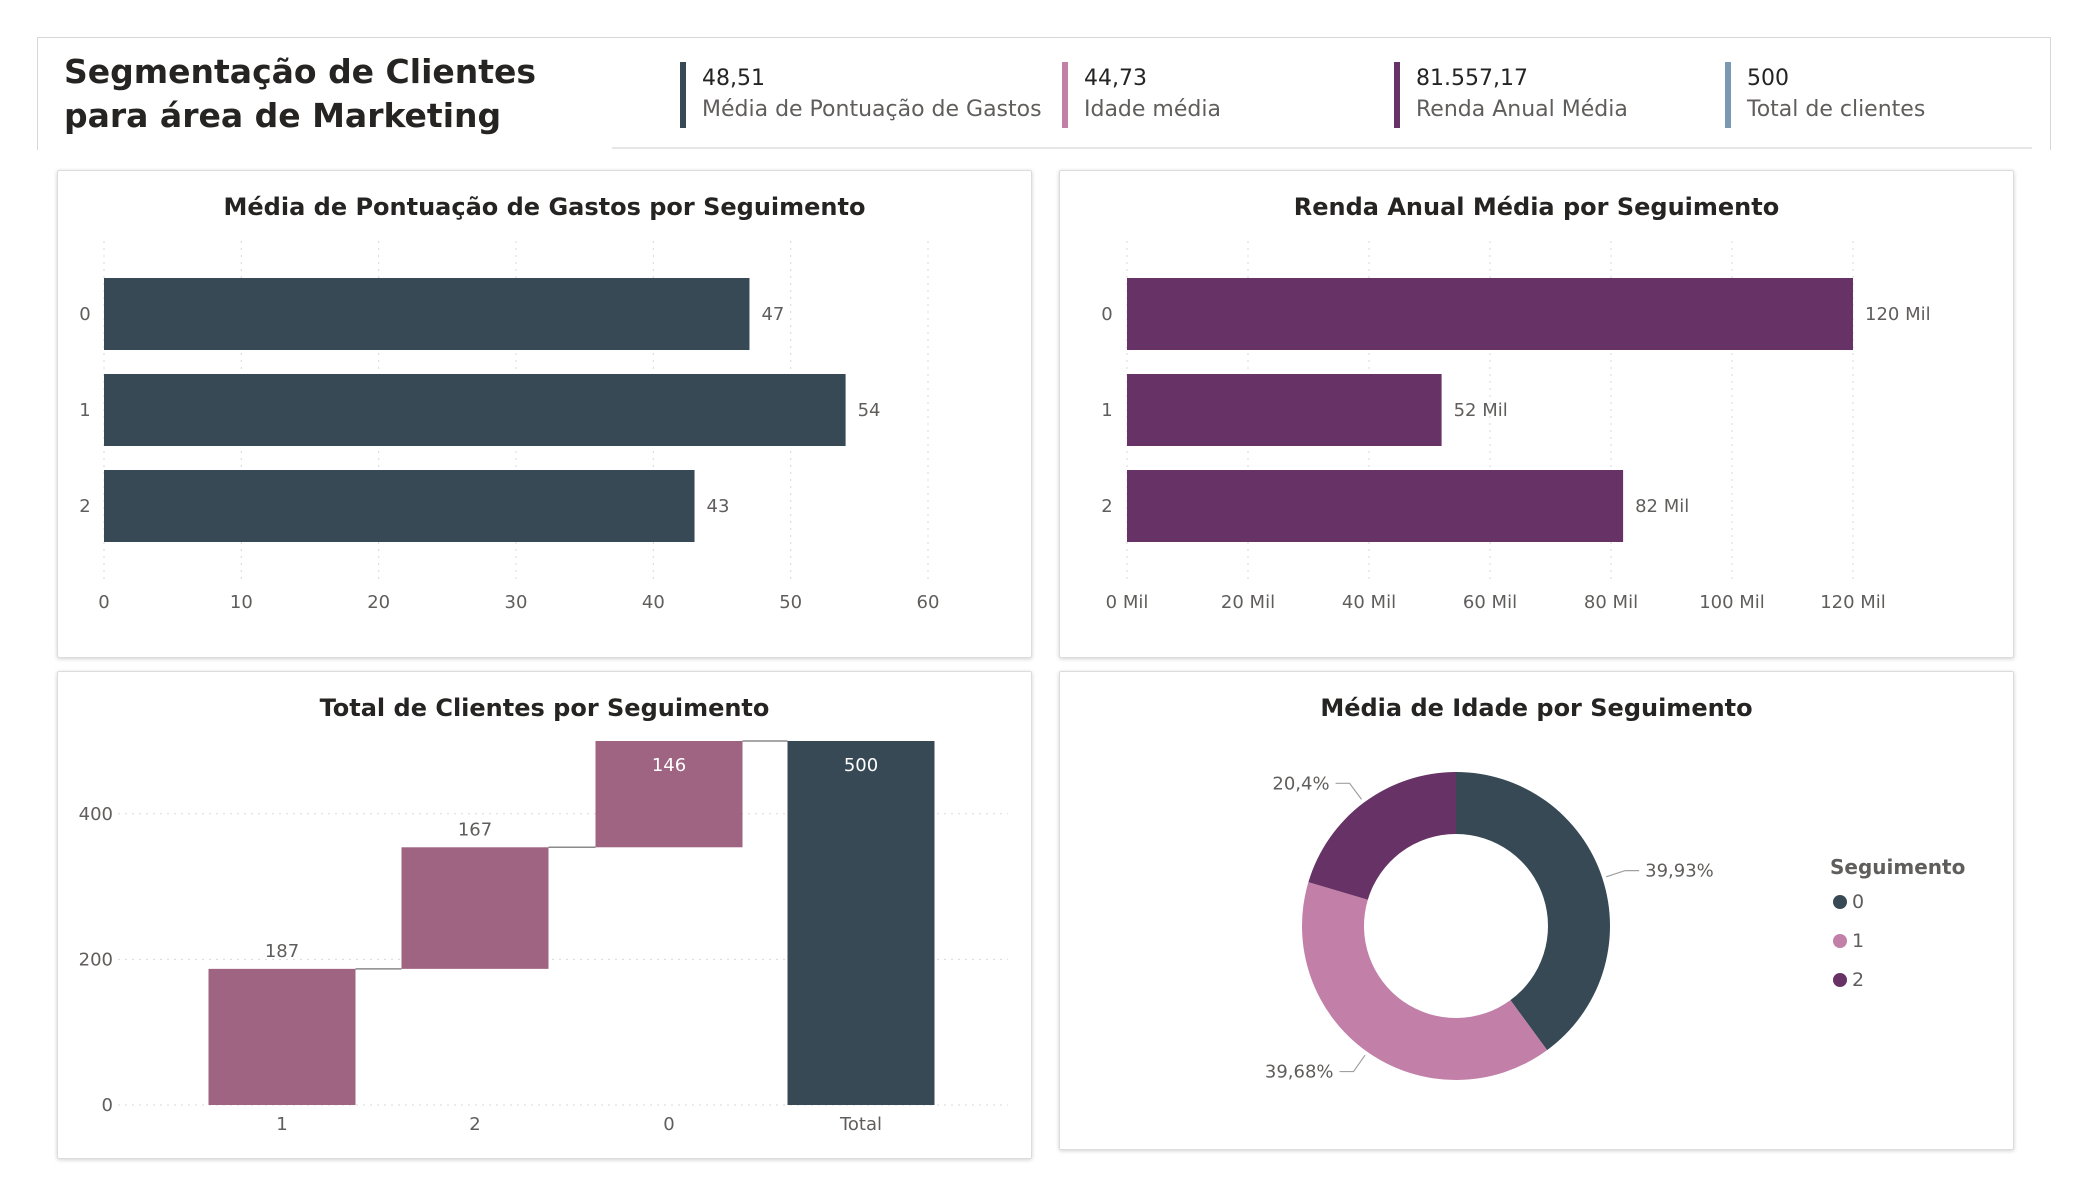 This screenshot has height=1200, width=2075. What do you see at coordinates (544, 708) in the screenshot?
I see `chart-title: Total de Clientes por Seguimento` at bounding box center [544, 708].